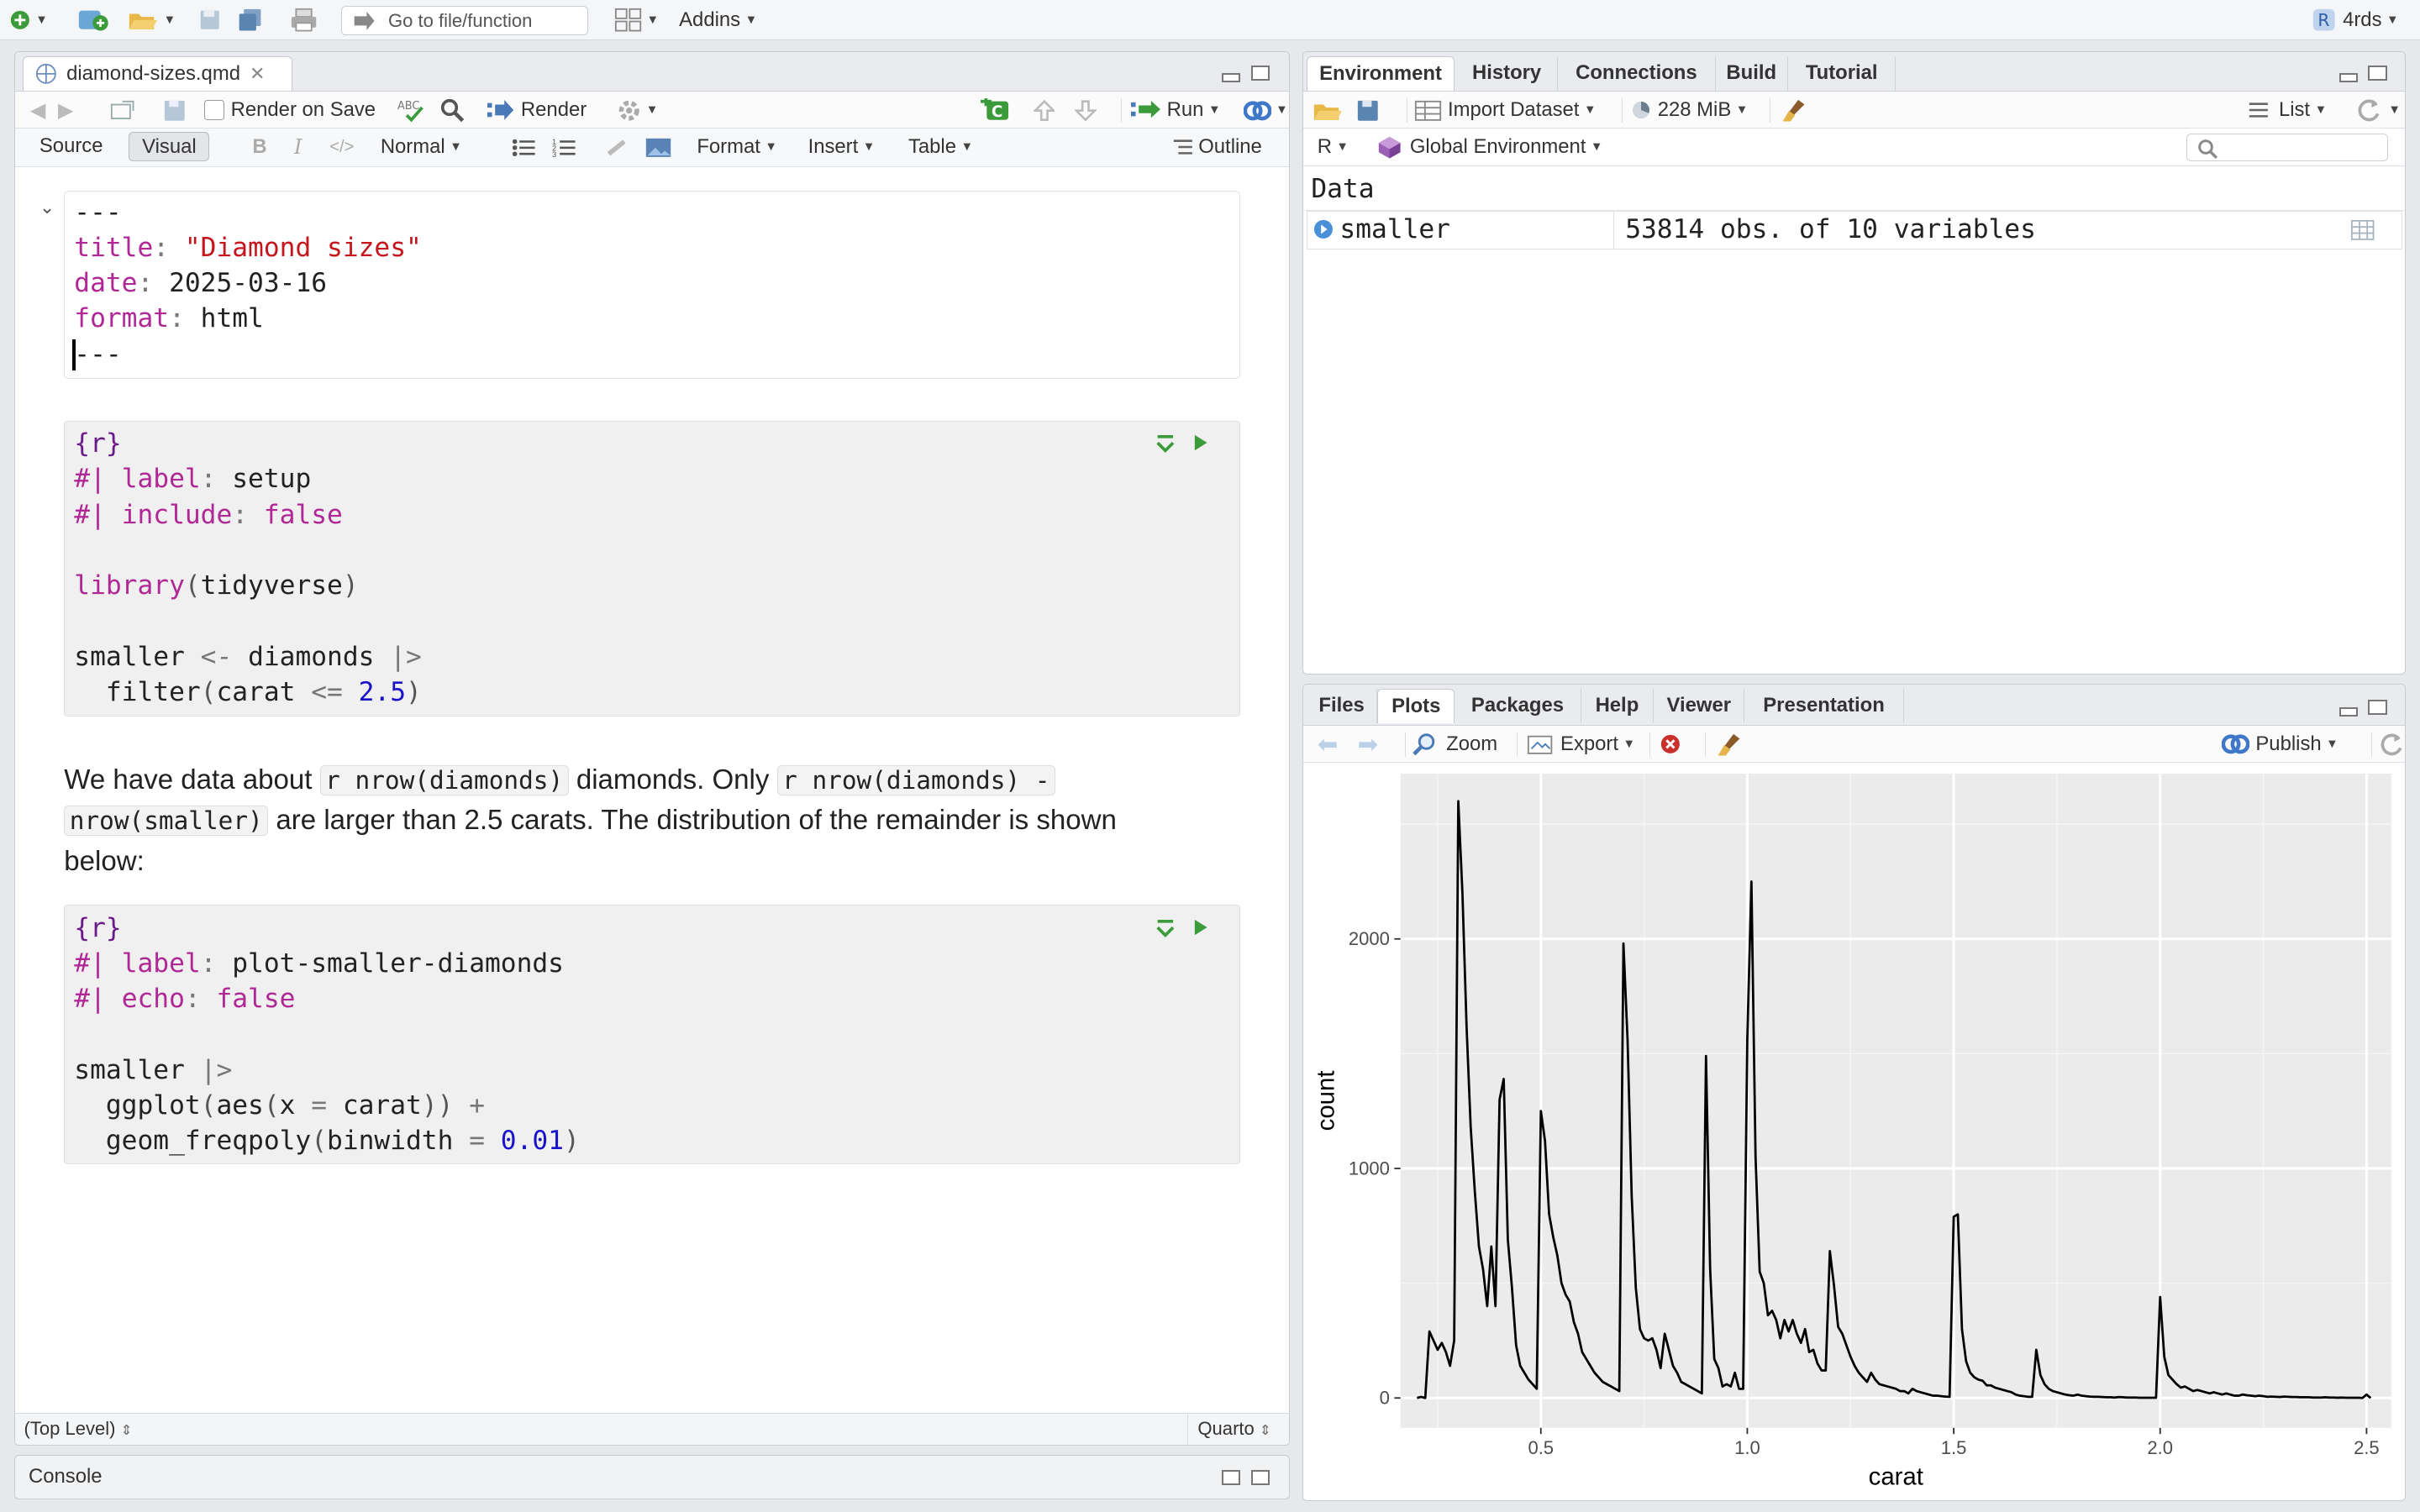 The image size is (2420, 1512). What do you see at coordinates (1229, 1429) in the screenshot?
I see `doc-type-indicator: Quarto ⇕` at bounding box center [1229, 1429].